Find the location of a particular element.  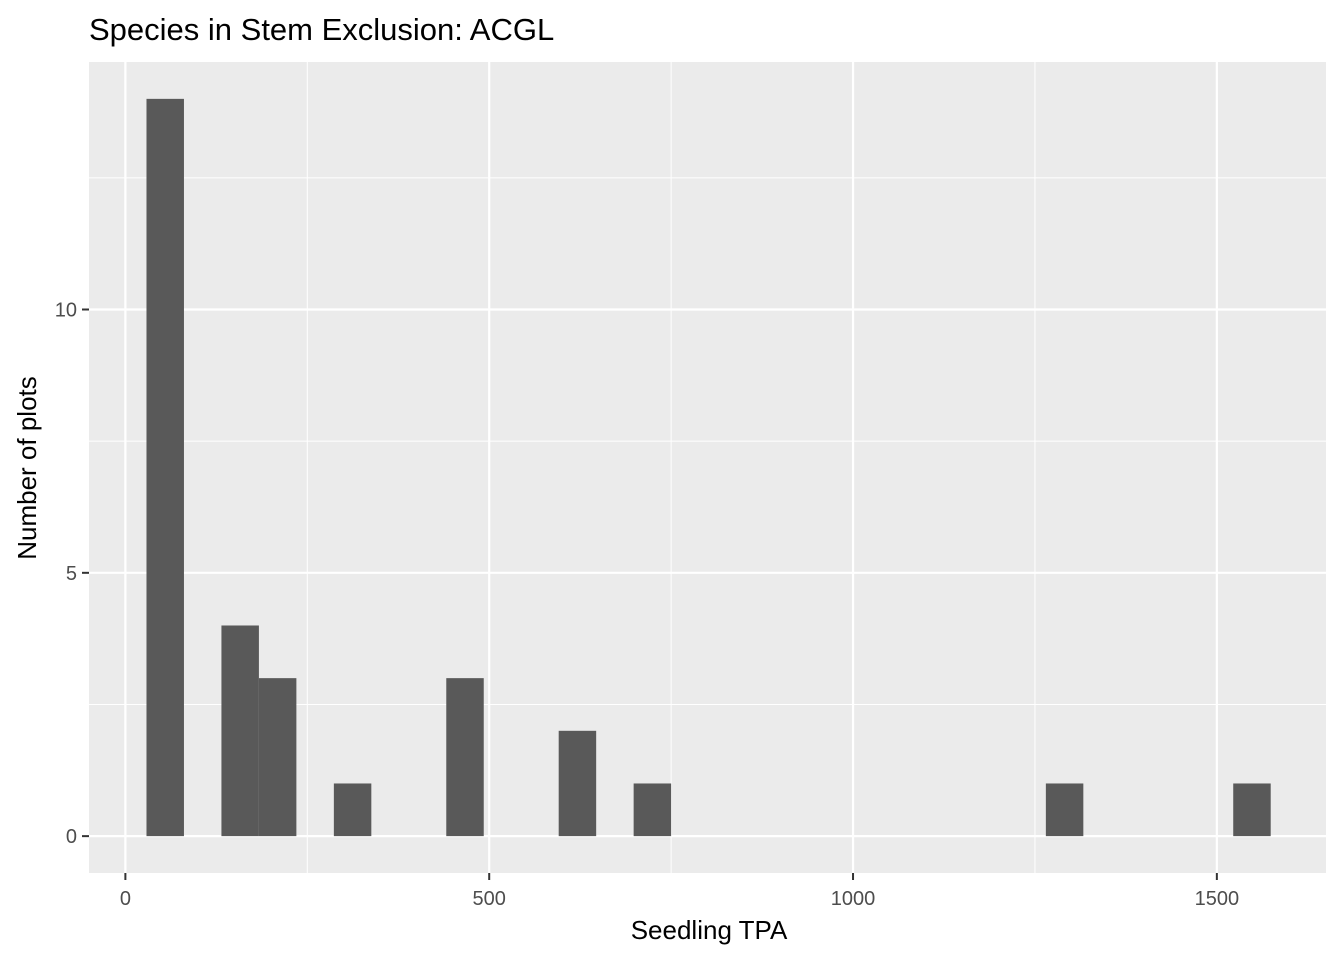

x-axis-ticks: 0 500 1000 1500 is located at coordinates (679, 891).